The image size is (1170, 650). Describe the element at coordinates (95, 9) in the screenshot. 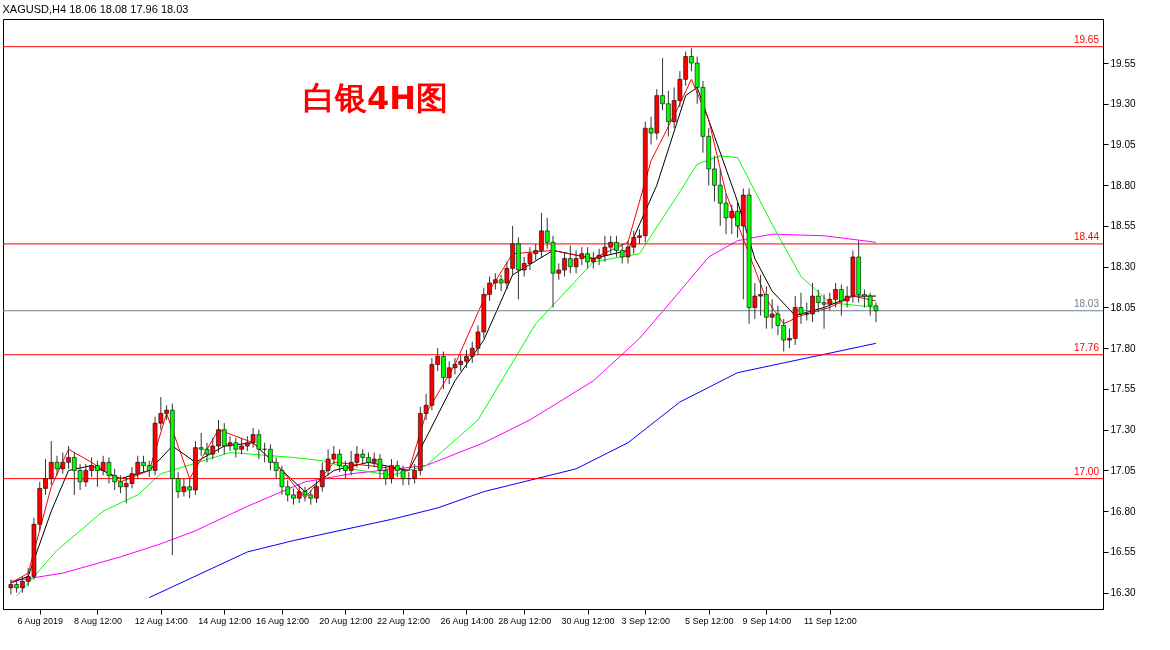

I see `chart-title: XAGUSD,H4 18.06 18.08 17.96 18.03` at that location.